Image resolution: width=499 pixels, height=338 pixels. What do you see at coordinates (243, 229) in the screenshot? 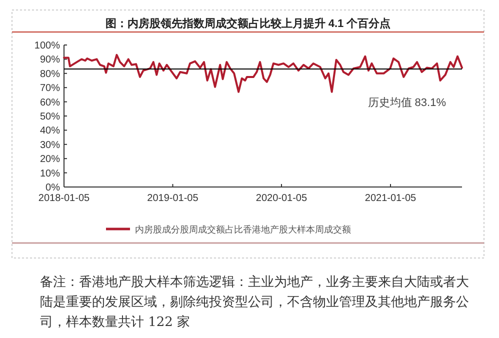
I see `legend-label: 内房股成分股周成交额占比香港地产股大样本周成交额` at bounding box center [243, 229].